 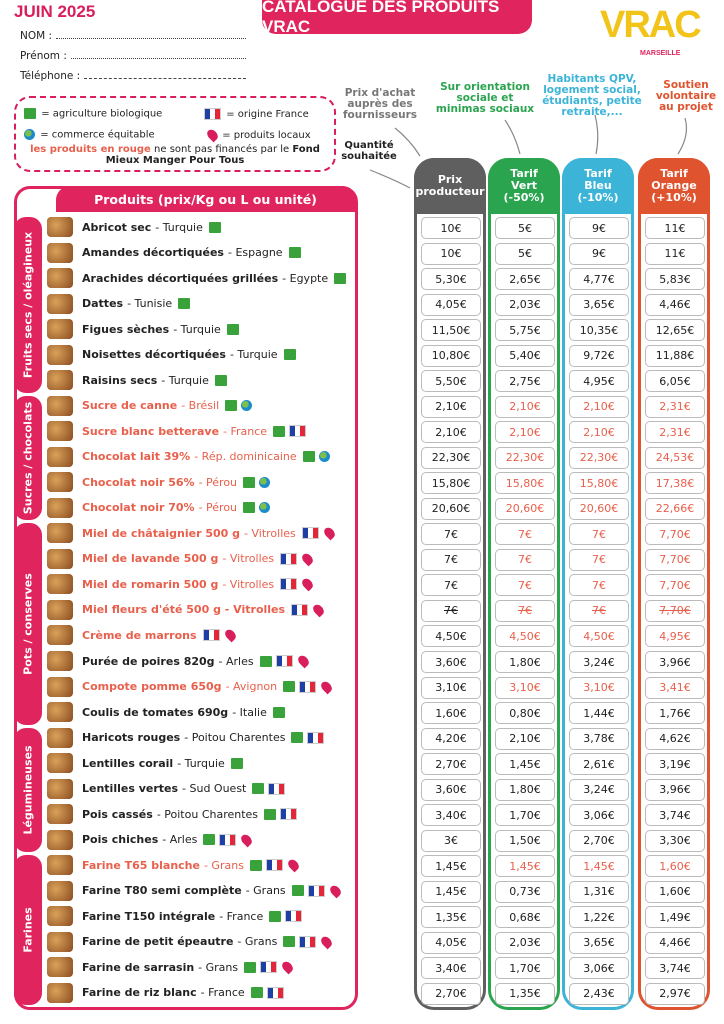 I want to click on price-cell: 2,75€, so click(x=525, y=381).